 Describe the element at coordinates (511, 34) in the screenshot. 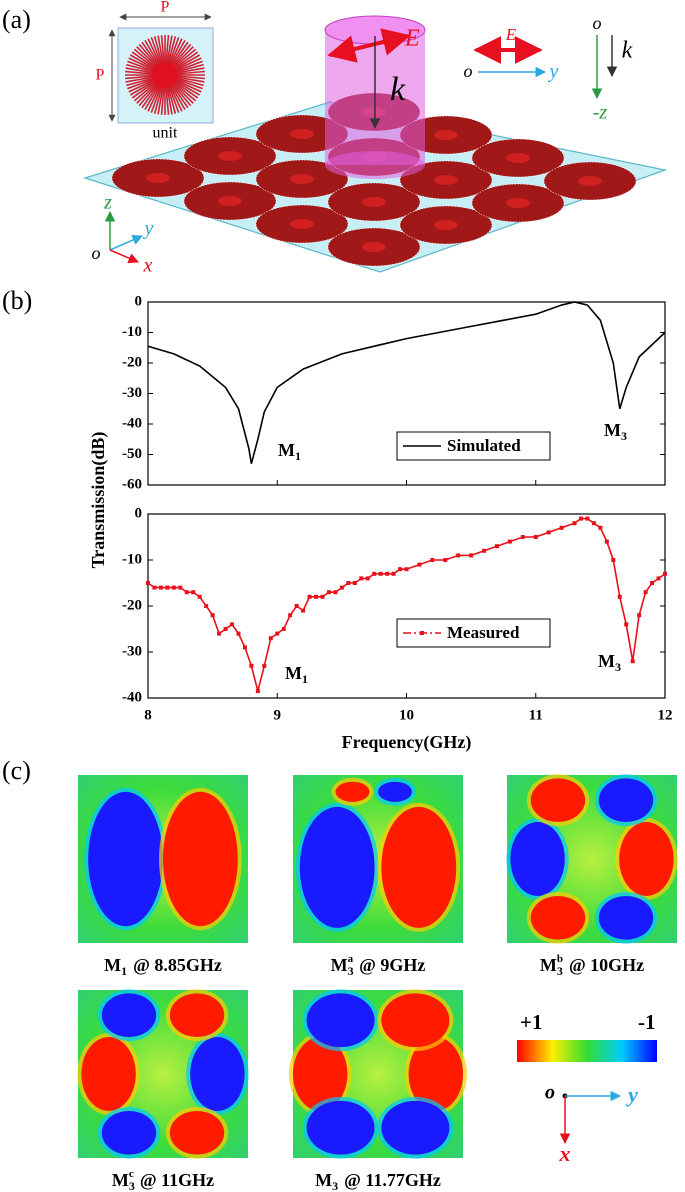

I see `e-label: E` at that location.